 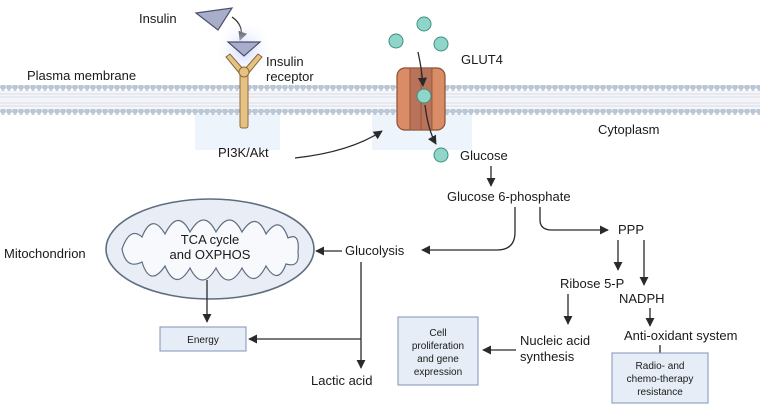 I want to click on glucose-exit-arrow, so click(x=430, y=124).